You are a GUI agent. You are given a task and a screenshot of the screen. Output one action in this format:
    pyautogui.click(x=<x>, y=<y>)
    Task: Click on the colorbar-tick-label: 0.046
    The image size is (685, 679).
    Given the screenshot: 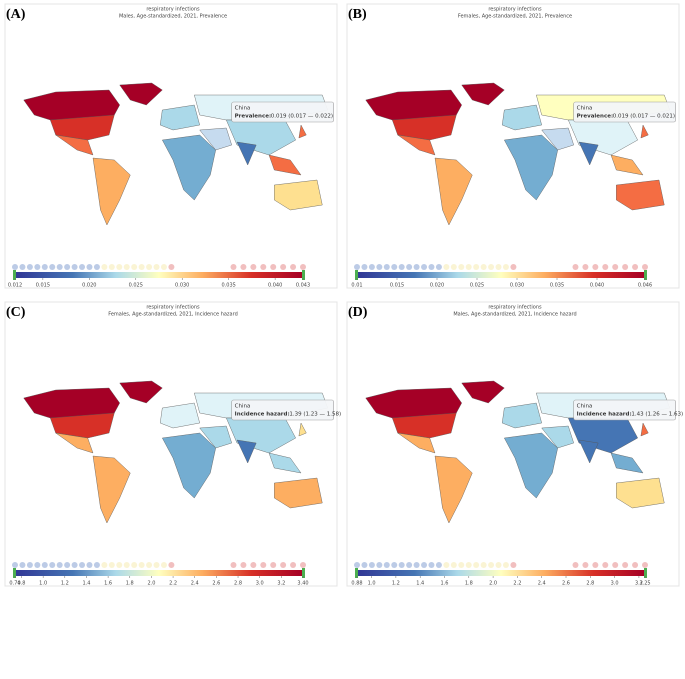 What is the action you would take?
    pyautogui.click(x=645, y=286)
    